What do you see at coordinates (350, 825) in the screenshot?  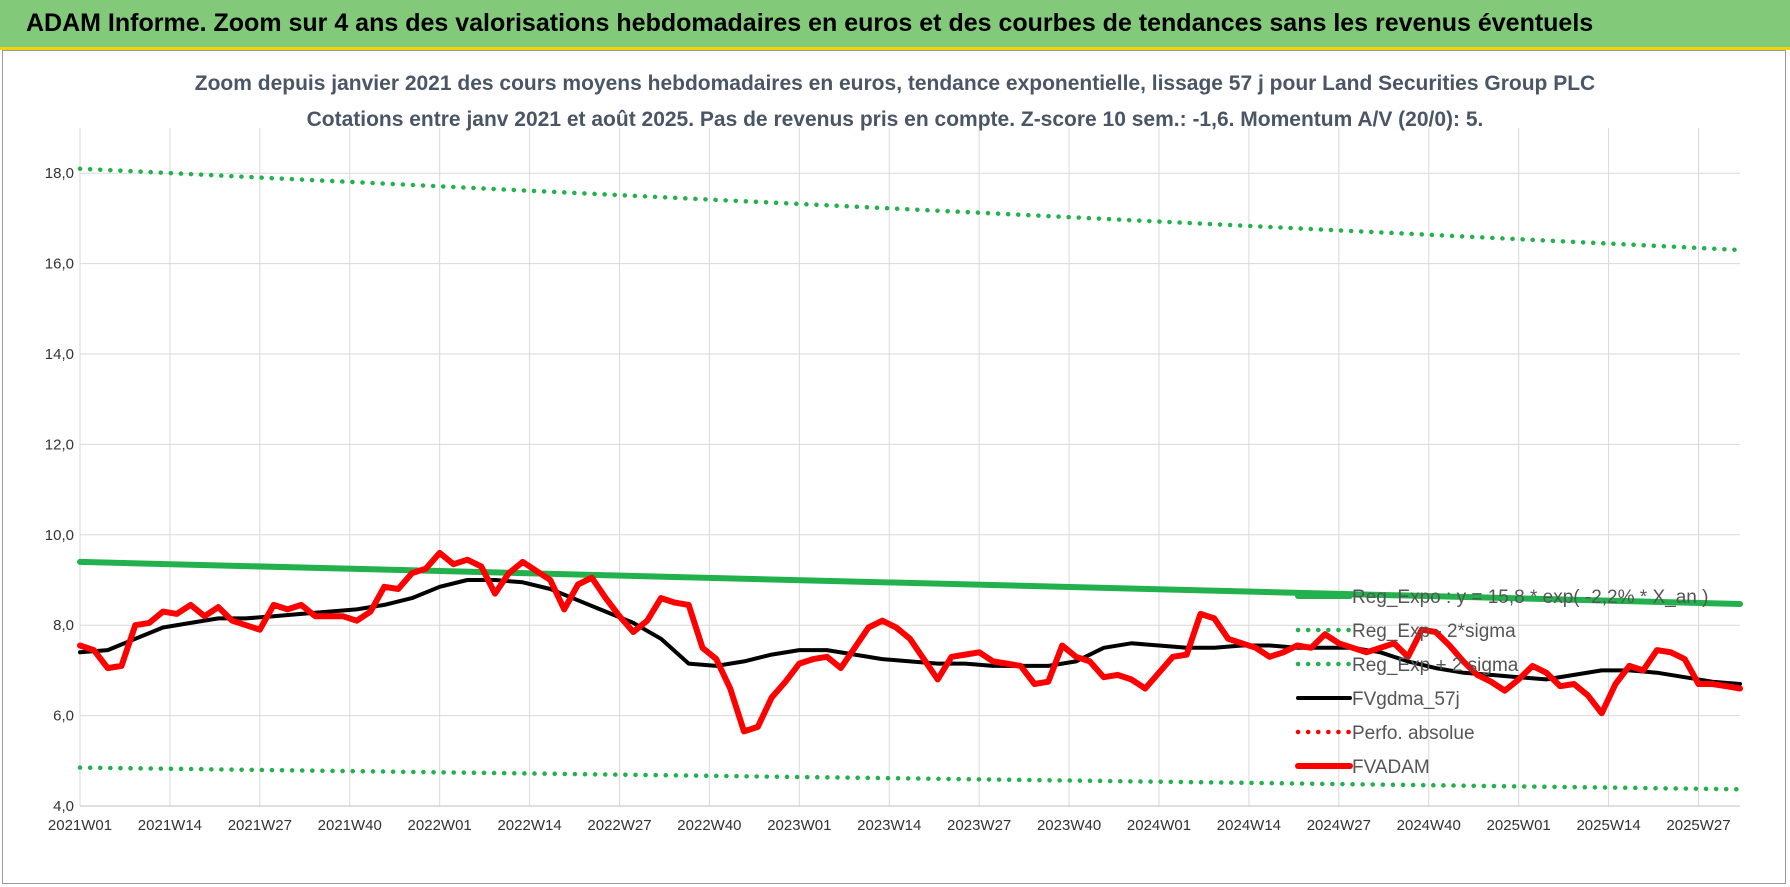 I see `x-tick-label: 2021W40` at bounding box center [350, 825].